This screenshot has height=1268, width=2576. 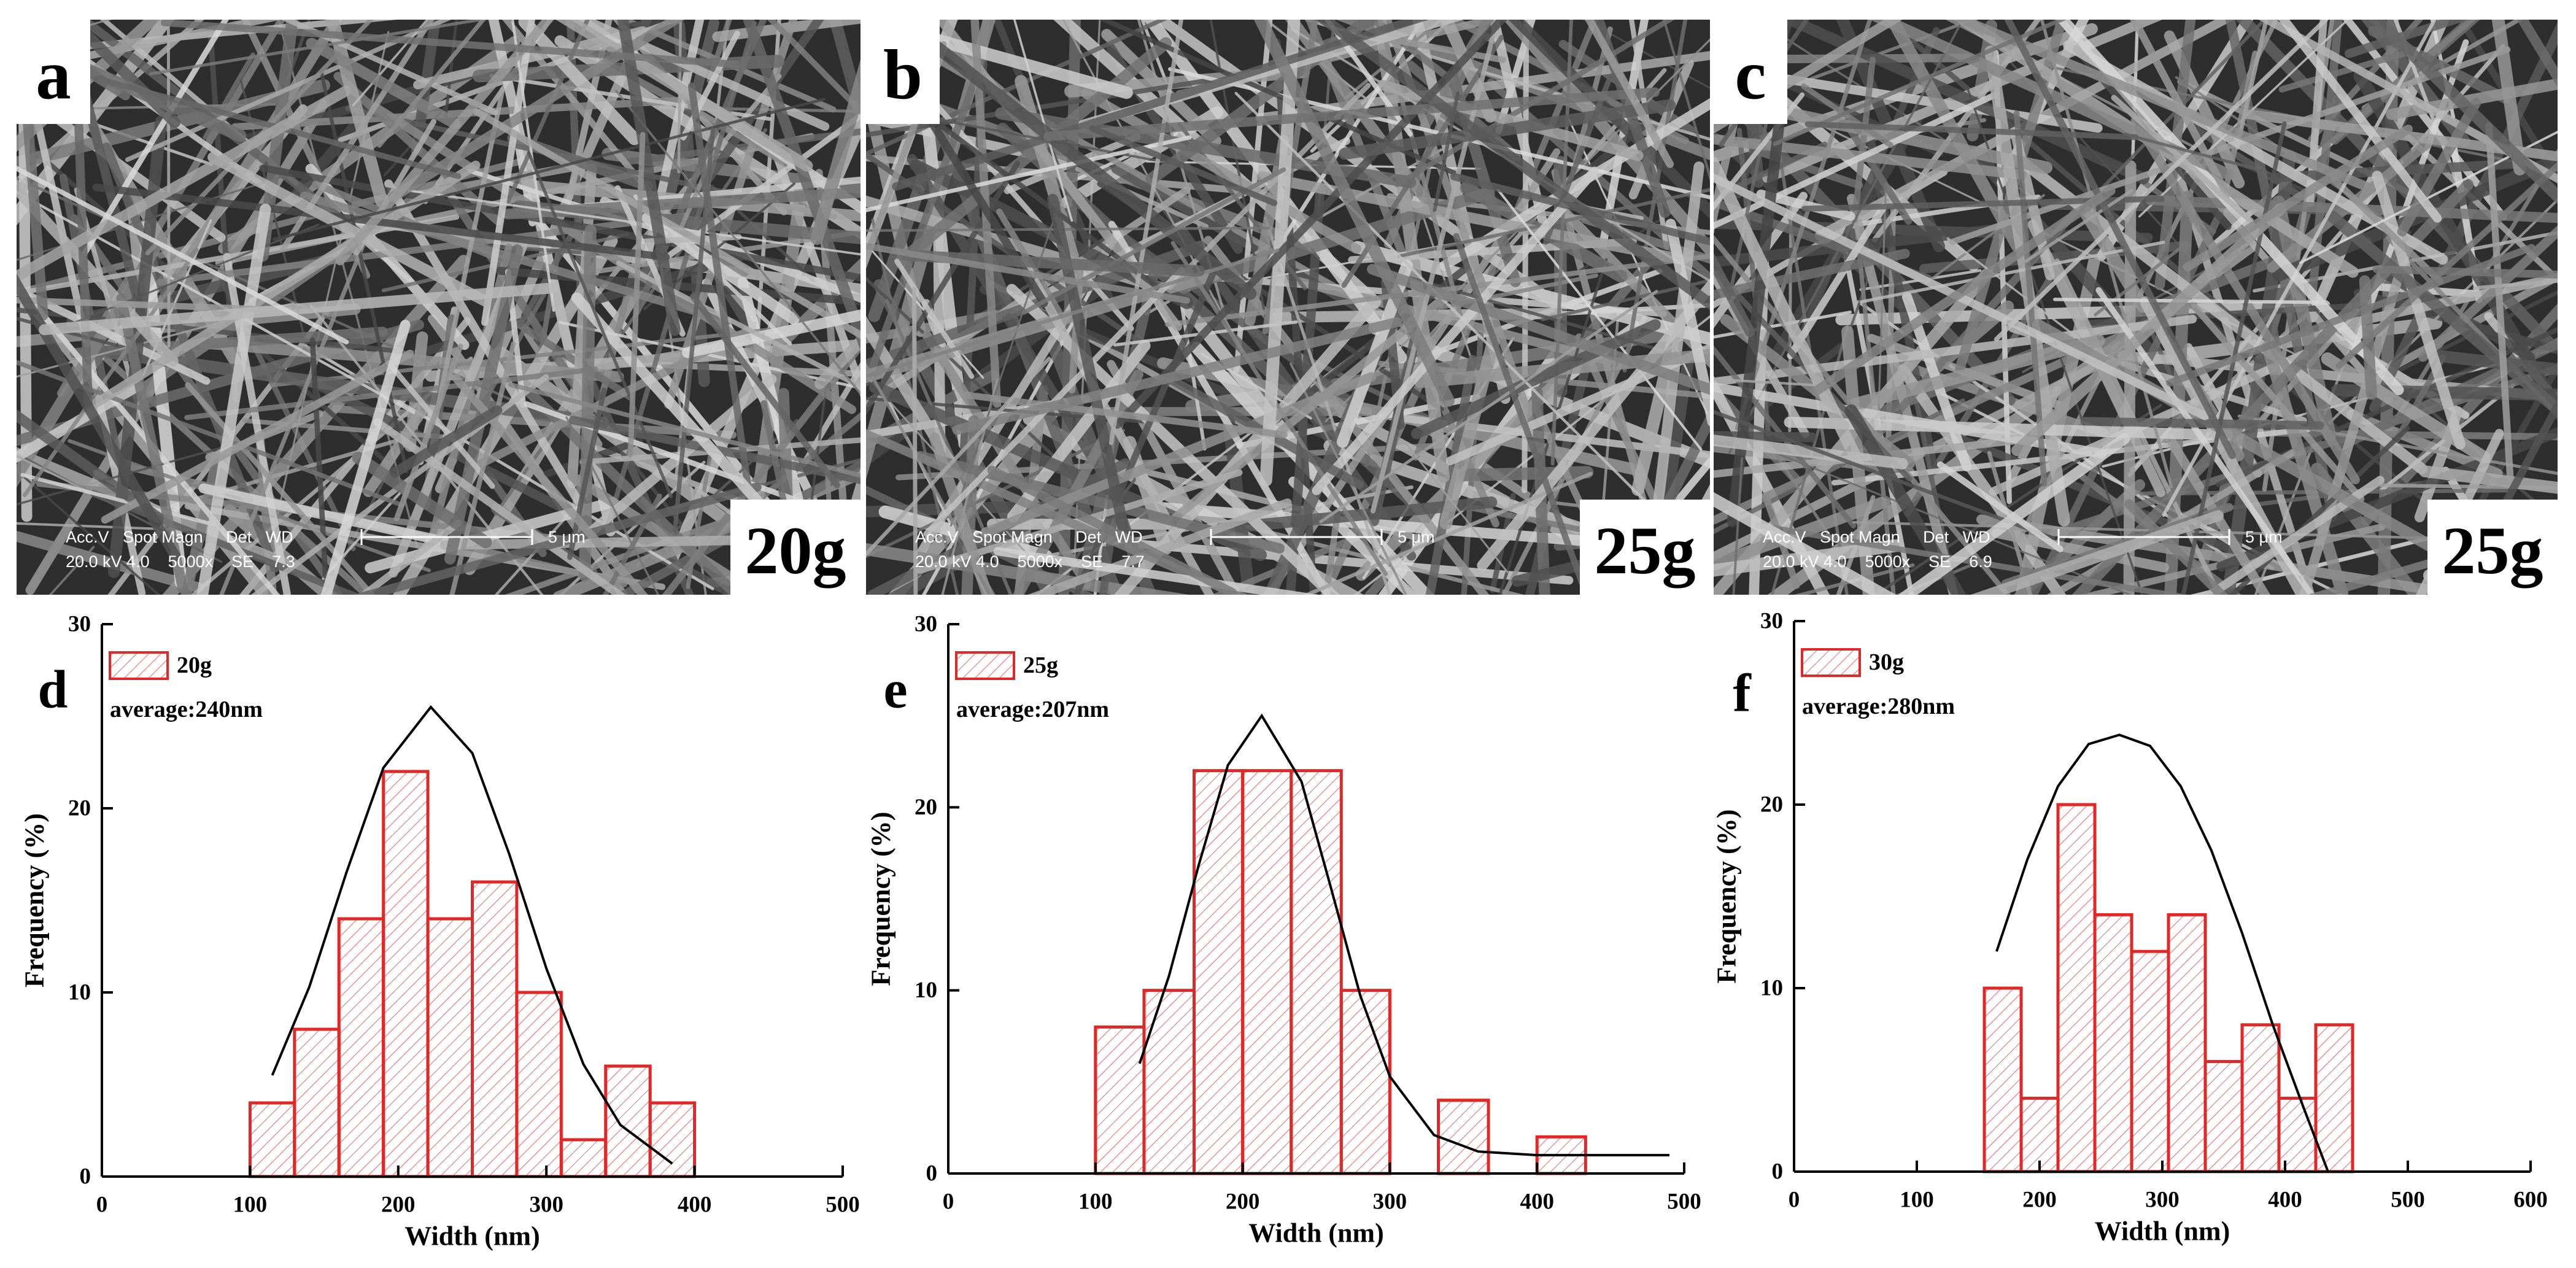 What do you see at coordinates (1095, 1202) in the screenshot?
I see `x-tick-label: 100` at bounding box center [1095, 1202].